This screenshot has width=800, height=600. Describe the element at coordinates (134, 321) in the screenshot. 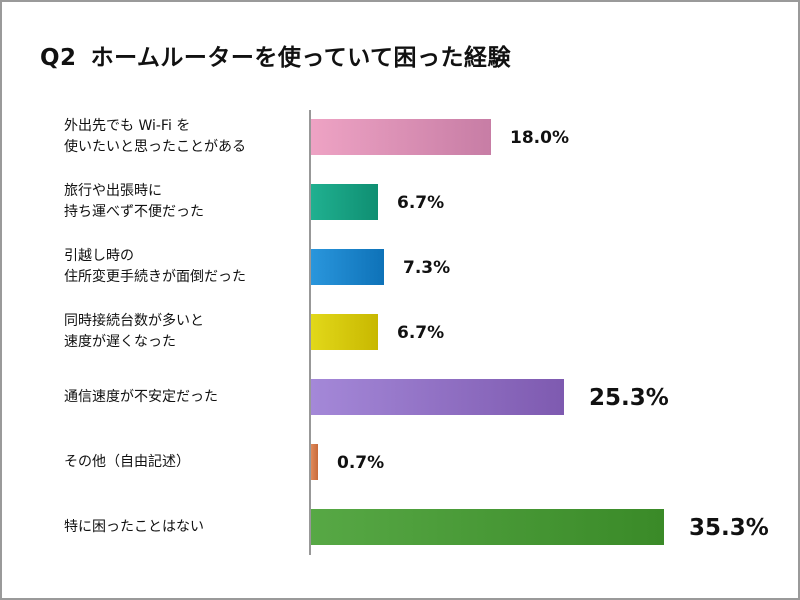

I see `category-label-line: 同時接続台数が多いと` at that location.